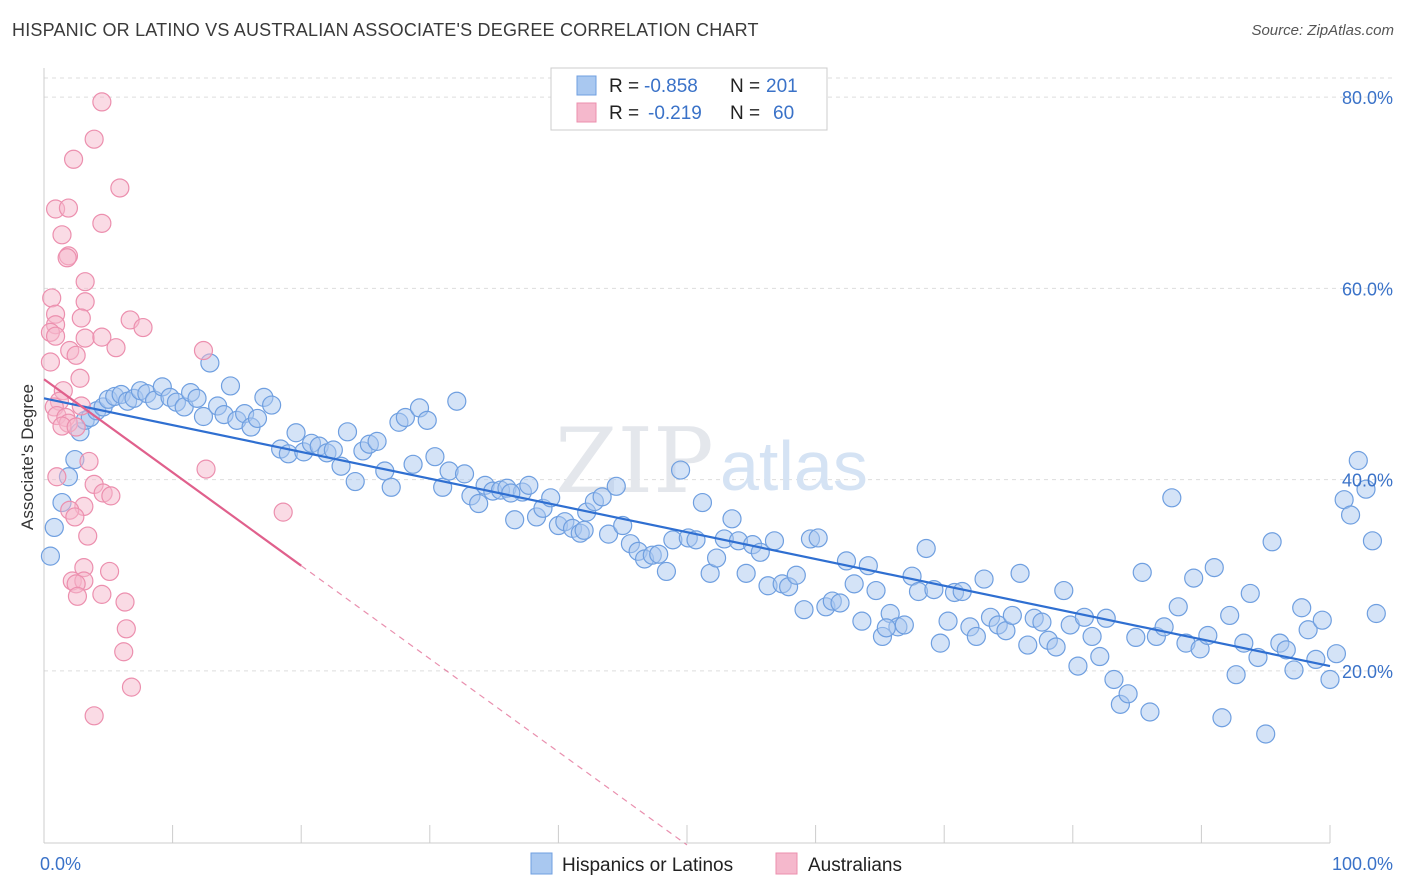 The width and height of the screenshot is (1406, 892). I want to click on x-tick-label-0: 0.0%, so click(60, 864).